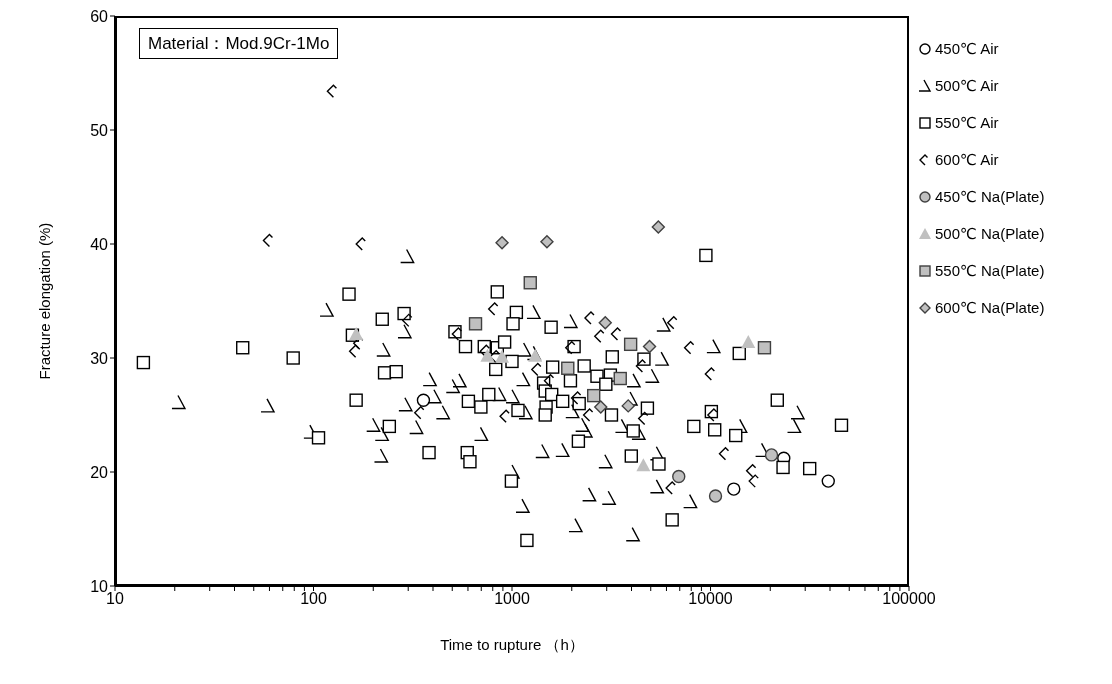  I want to click on y-tick-label: 60, so click(99, 16).